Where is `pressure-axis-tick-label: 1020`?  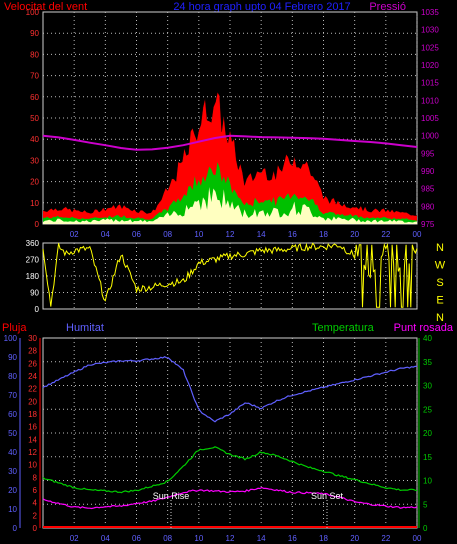 pressure-axis-tick-label: 1020 is located at coordinates (430, 65).